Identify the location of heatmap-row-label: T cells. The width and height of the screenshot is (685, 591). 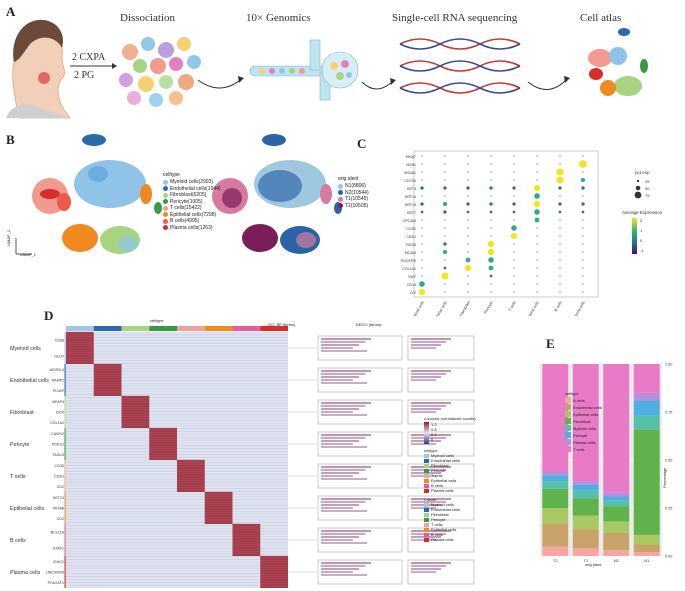
(18, 477).